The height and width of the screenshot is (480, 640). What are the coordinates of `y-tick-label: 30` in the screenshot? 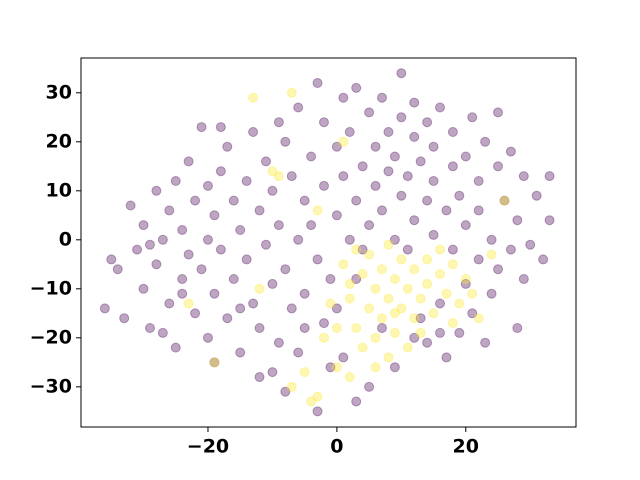 It's located at (59, 92).